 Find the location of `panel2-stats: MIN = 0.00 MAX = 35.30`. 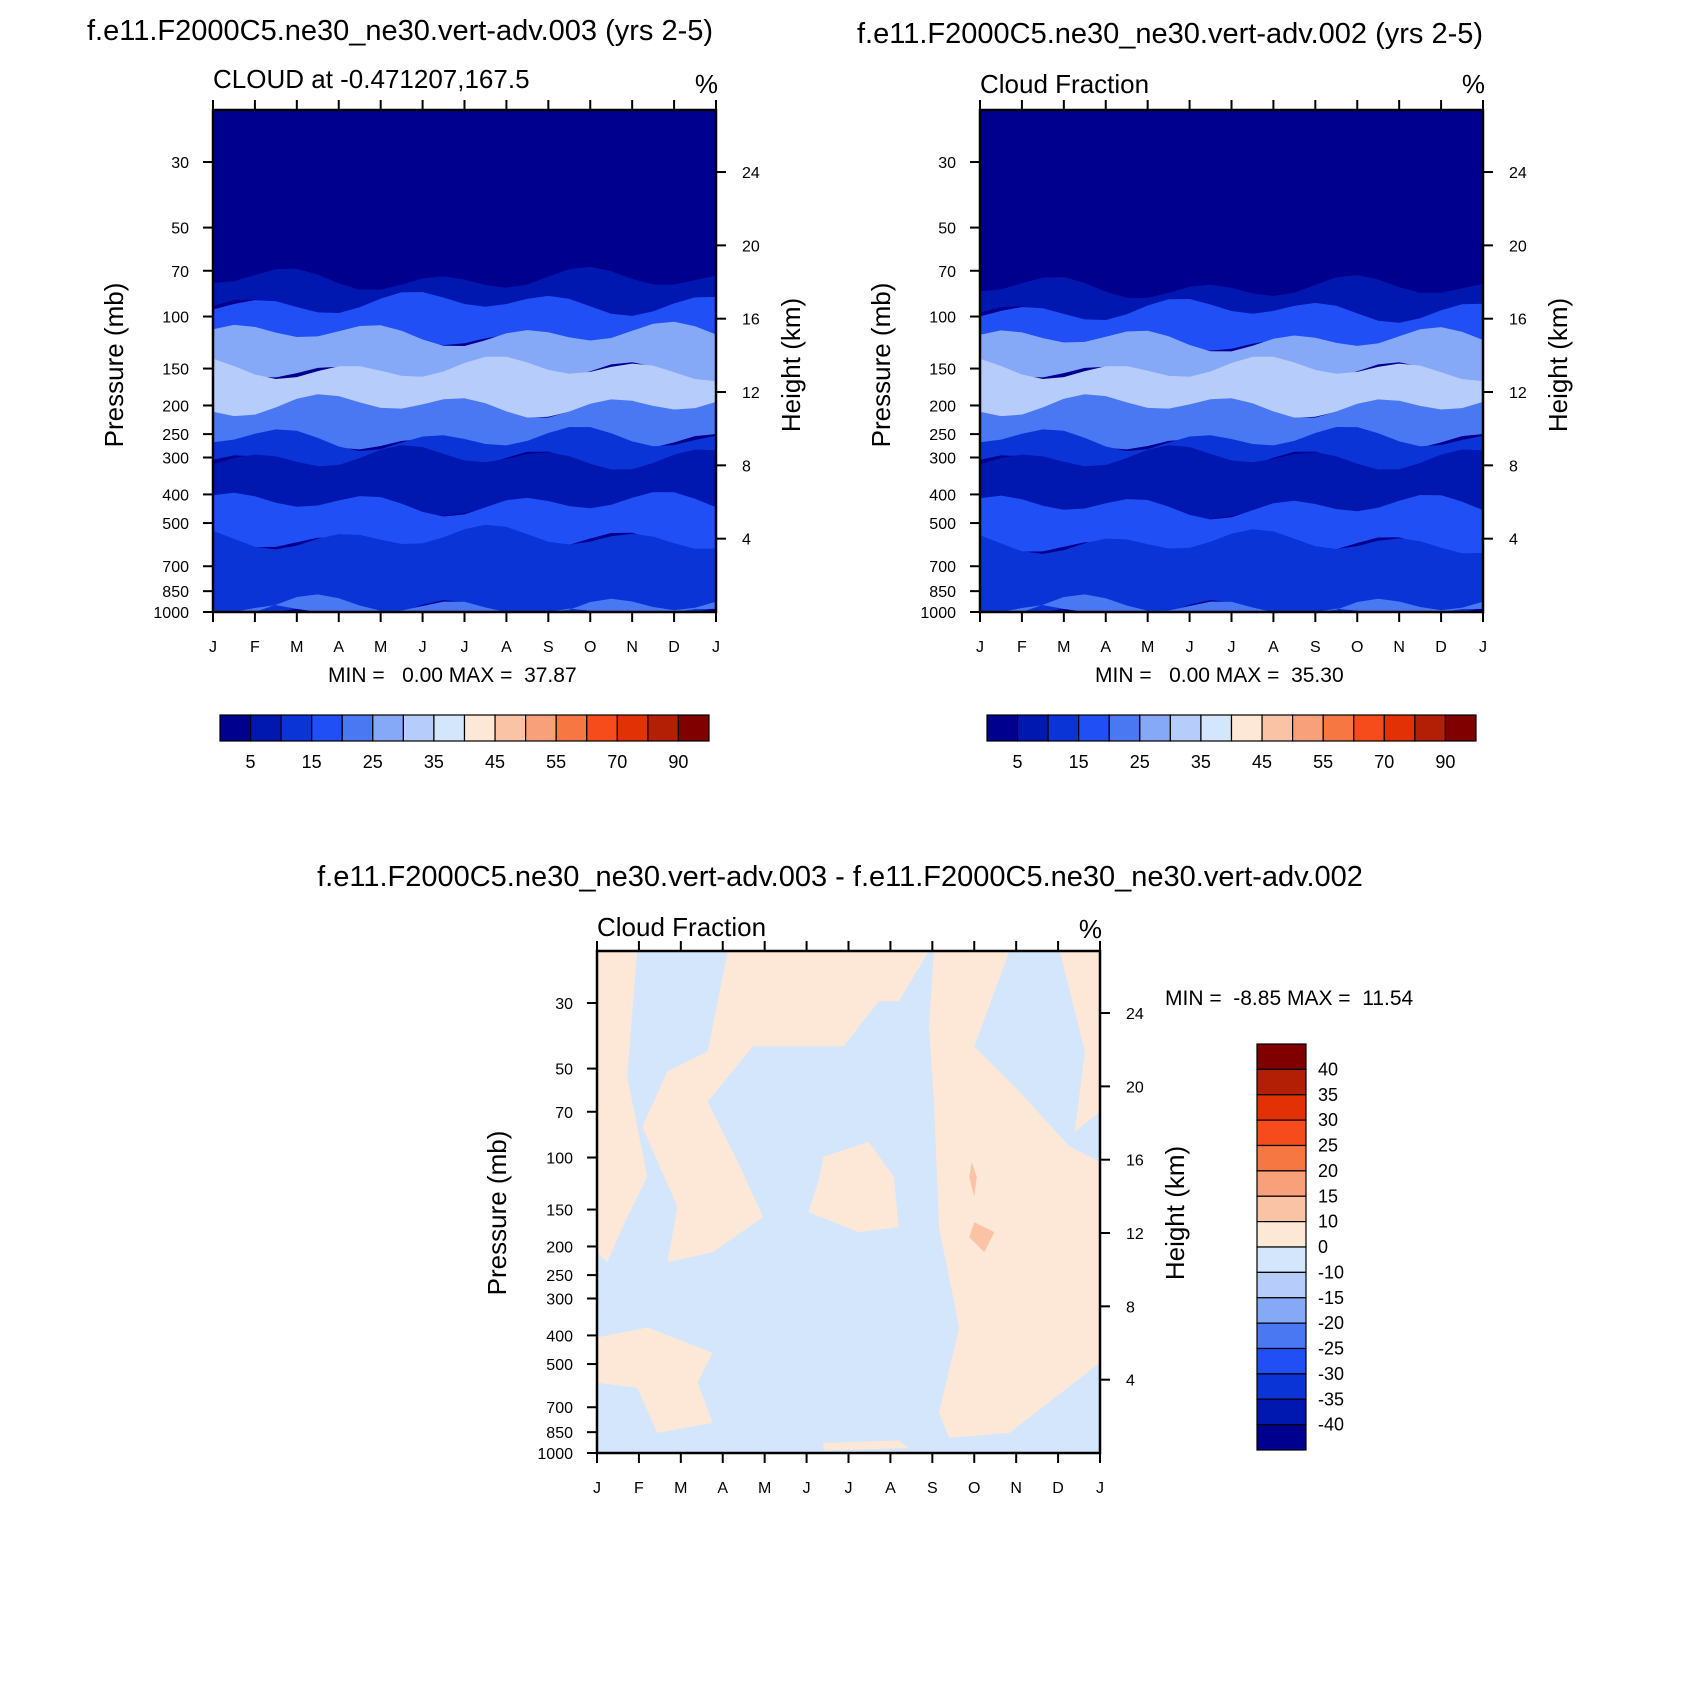

panel2-stats: MIN = 0.00 MAX = 35.30 is located at coordinates (1219, 675).